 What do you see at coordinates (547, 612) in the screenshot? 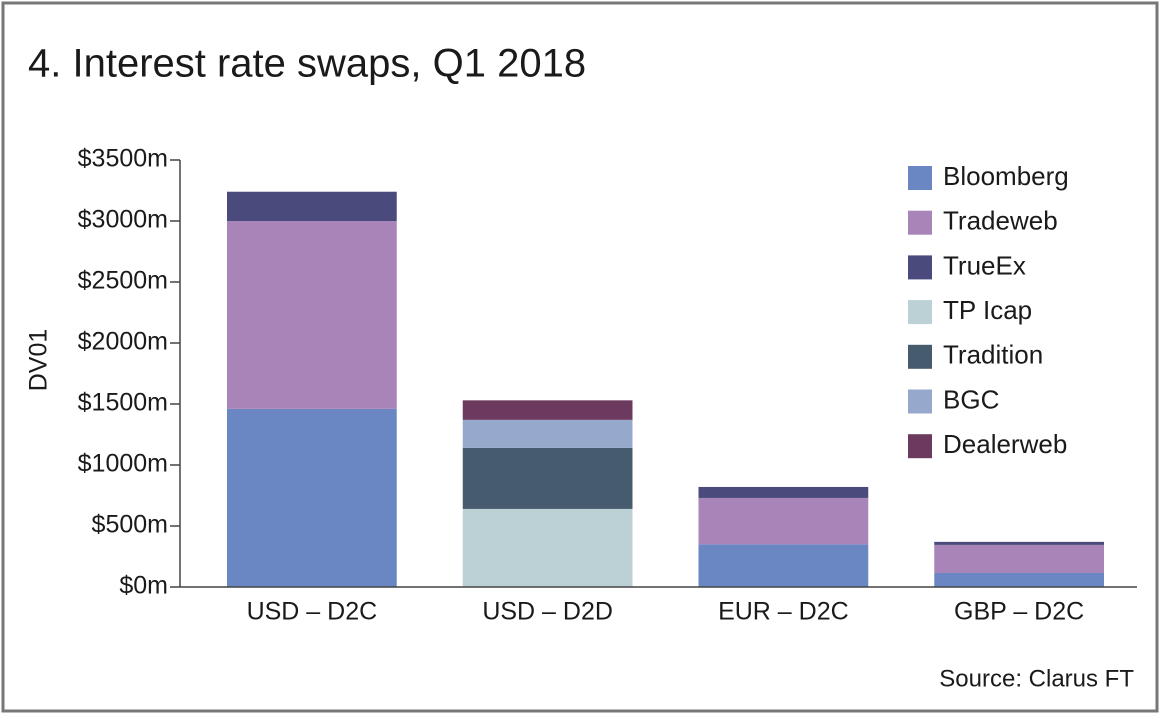
I see `x-tick-label: USD – D2D` at bounding box center [547, 612].